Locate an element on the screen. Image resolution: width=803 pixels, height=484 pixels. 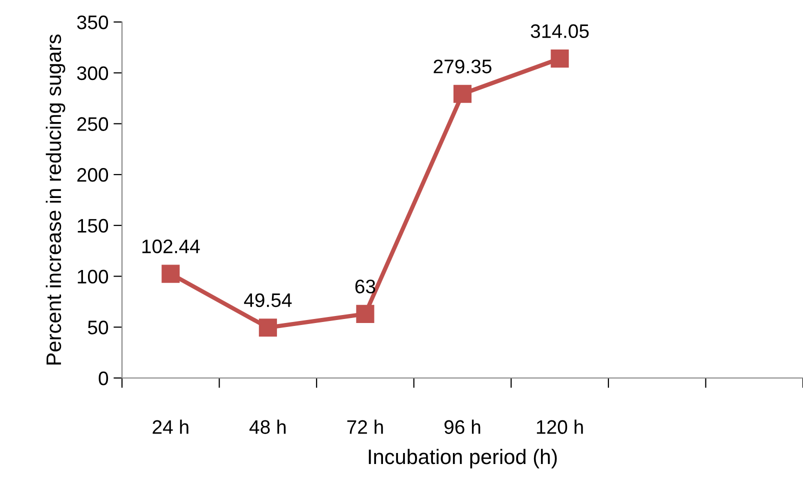
y-tick-label: 300 is located at coordinates (92, 73).